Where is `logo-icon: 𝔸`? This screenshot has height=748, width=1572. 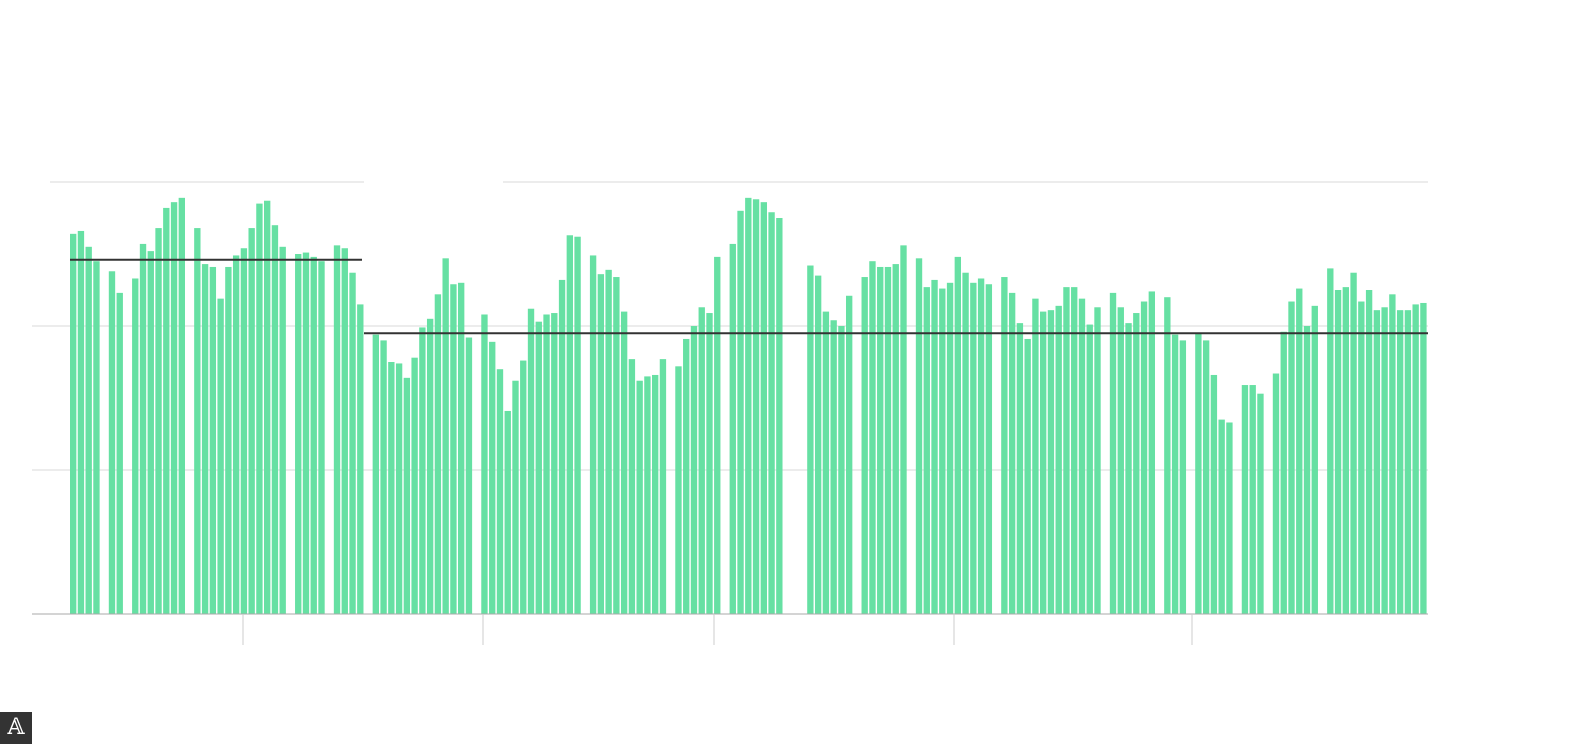 logo-icon: 𝔸 is located at coordinates (16, 728).